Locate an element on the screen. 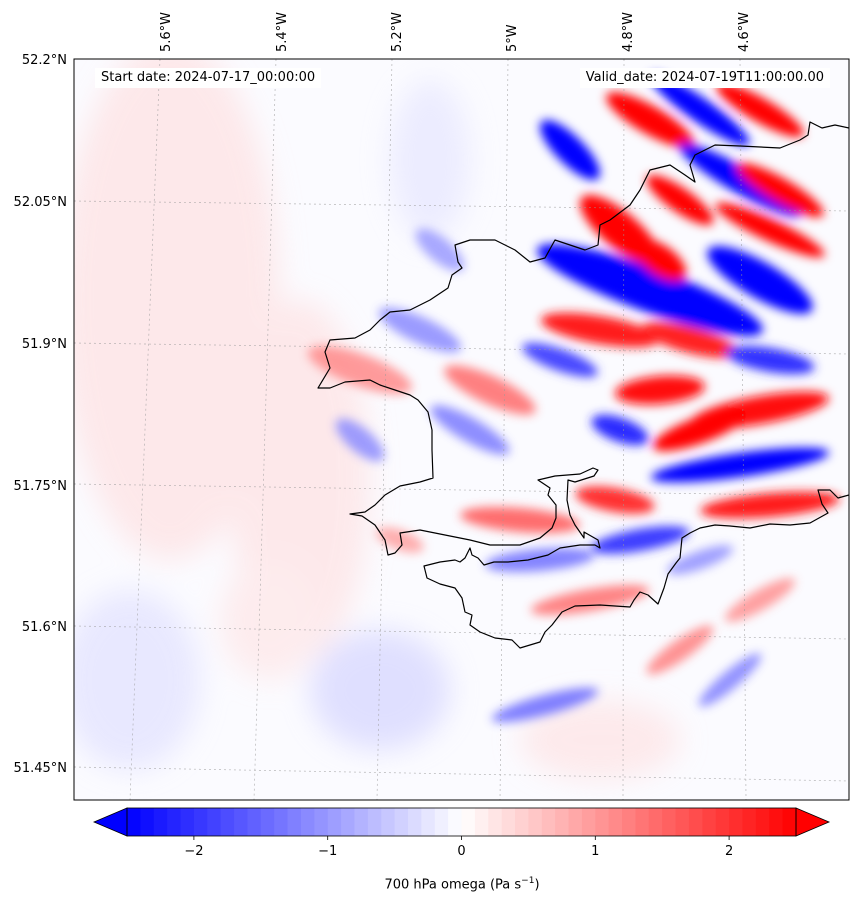 The image size is (859, 908). colorbar-tick-label: 2 is located at coordinates (729, 851).